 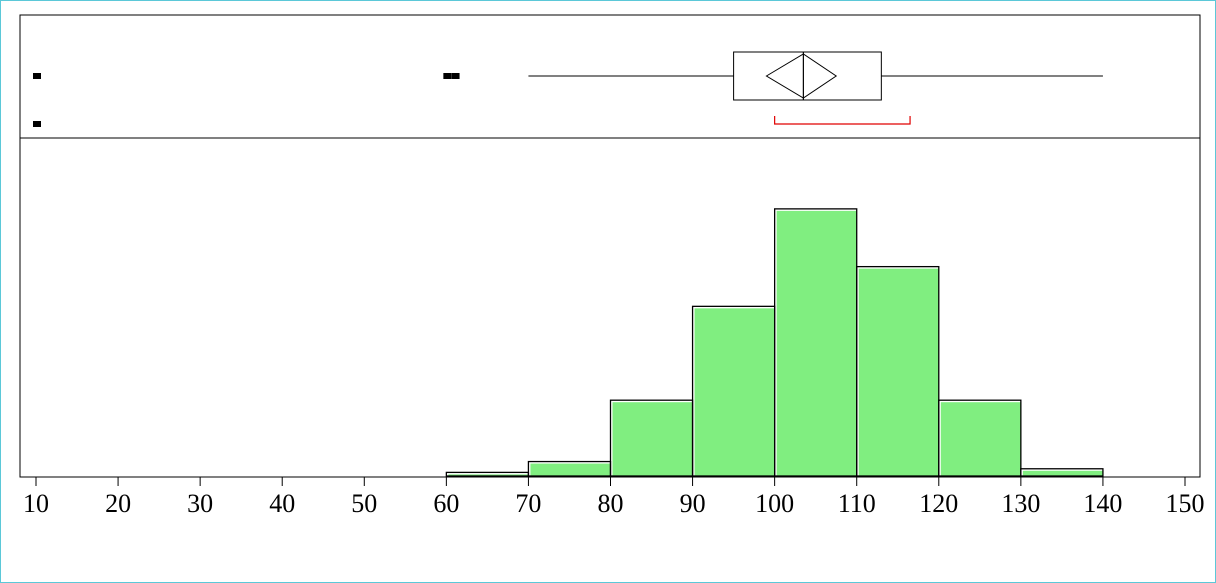 I want to click on outlier-box-plot, so click(x=568, y=89).